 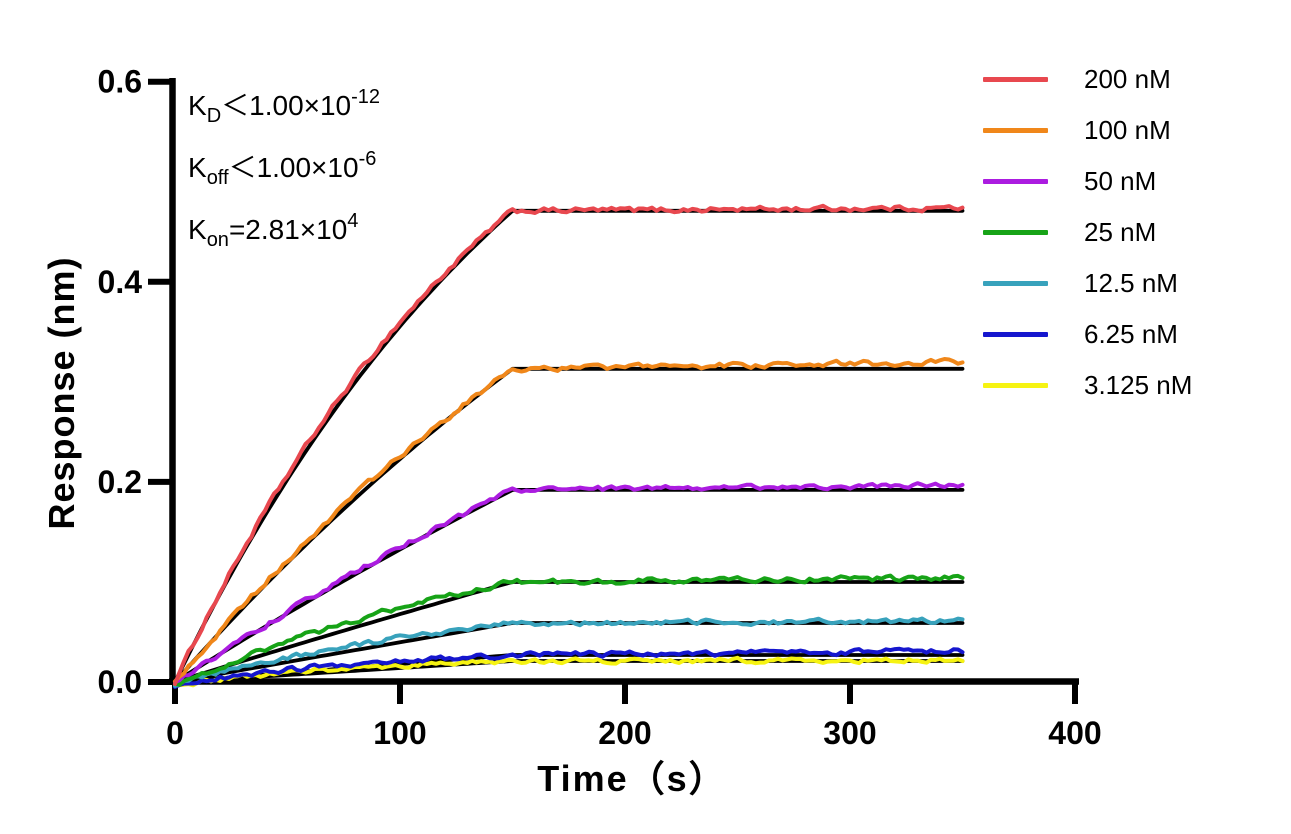 I want to click on kd-value-line: KD＜1.00×10-12, so click(x=284, y=107).